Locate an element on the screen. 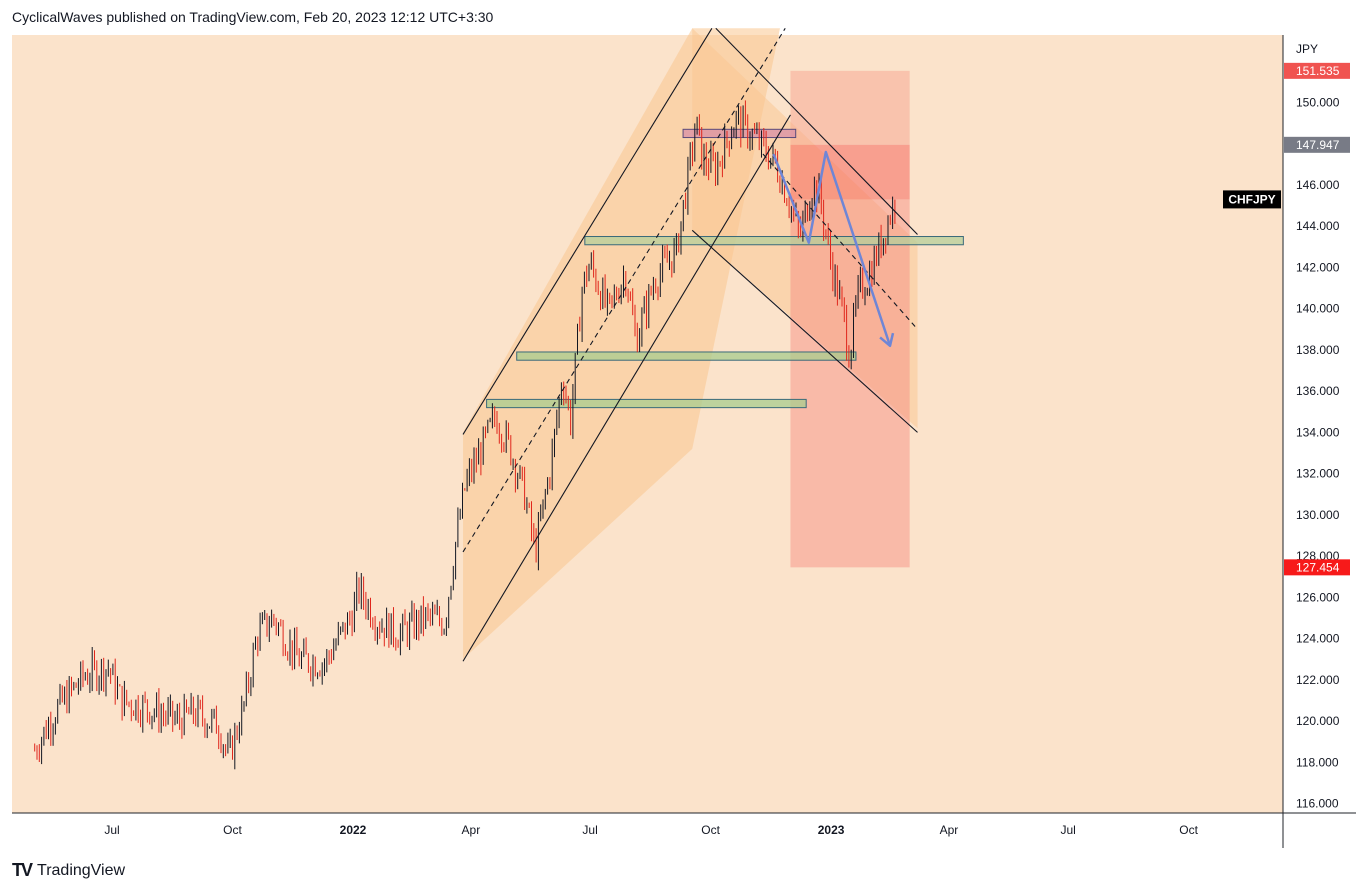  price-label: 151.535 is located at coordinates (1318, 71).